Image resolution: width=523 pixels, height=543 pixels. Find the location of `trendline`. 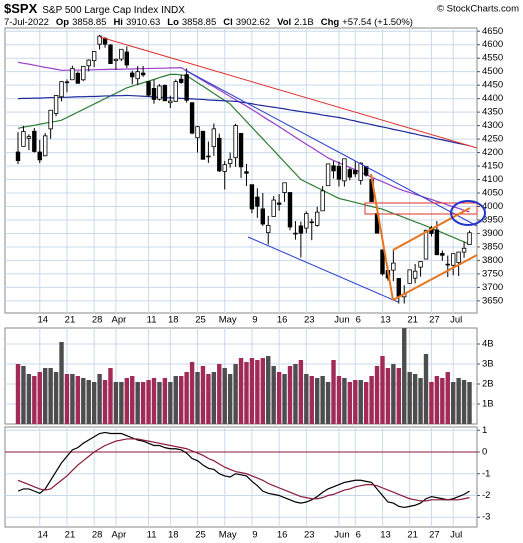

trendline is located at coordinates (323, 269).